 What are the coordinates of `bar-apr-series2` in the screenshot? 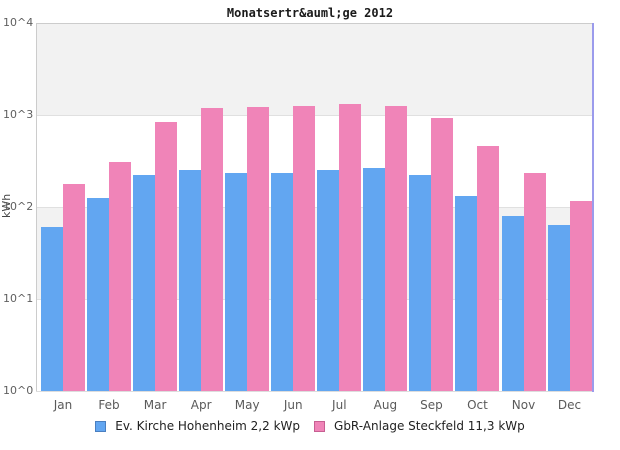 It's located at (212, 249).